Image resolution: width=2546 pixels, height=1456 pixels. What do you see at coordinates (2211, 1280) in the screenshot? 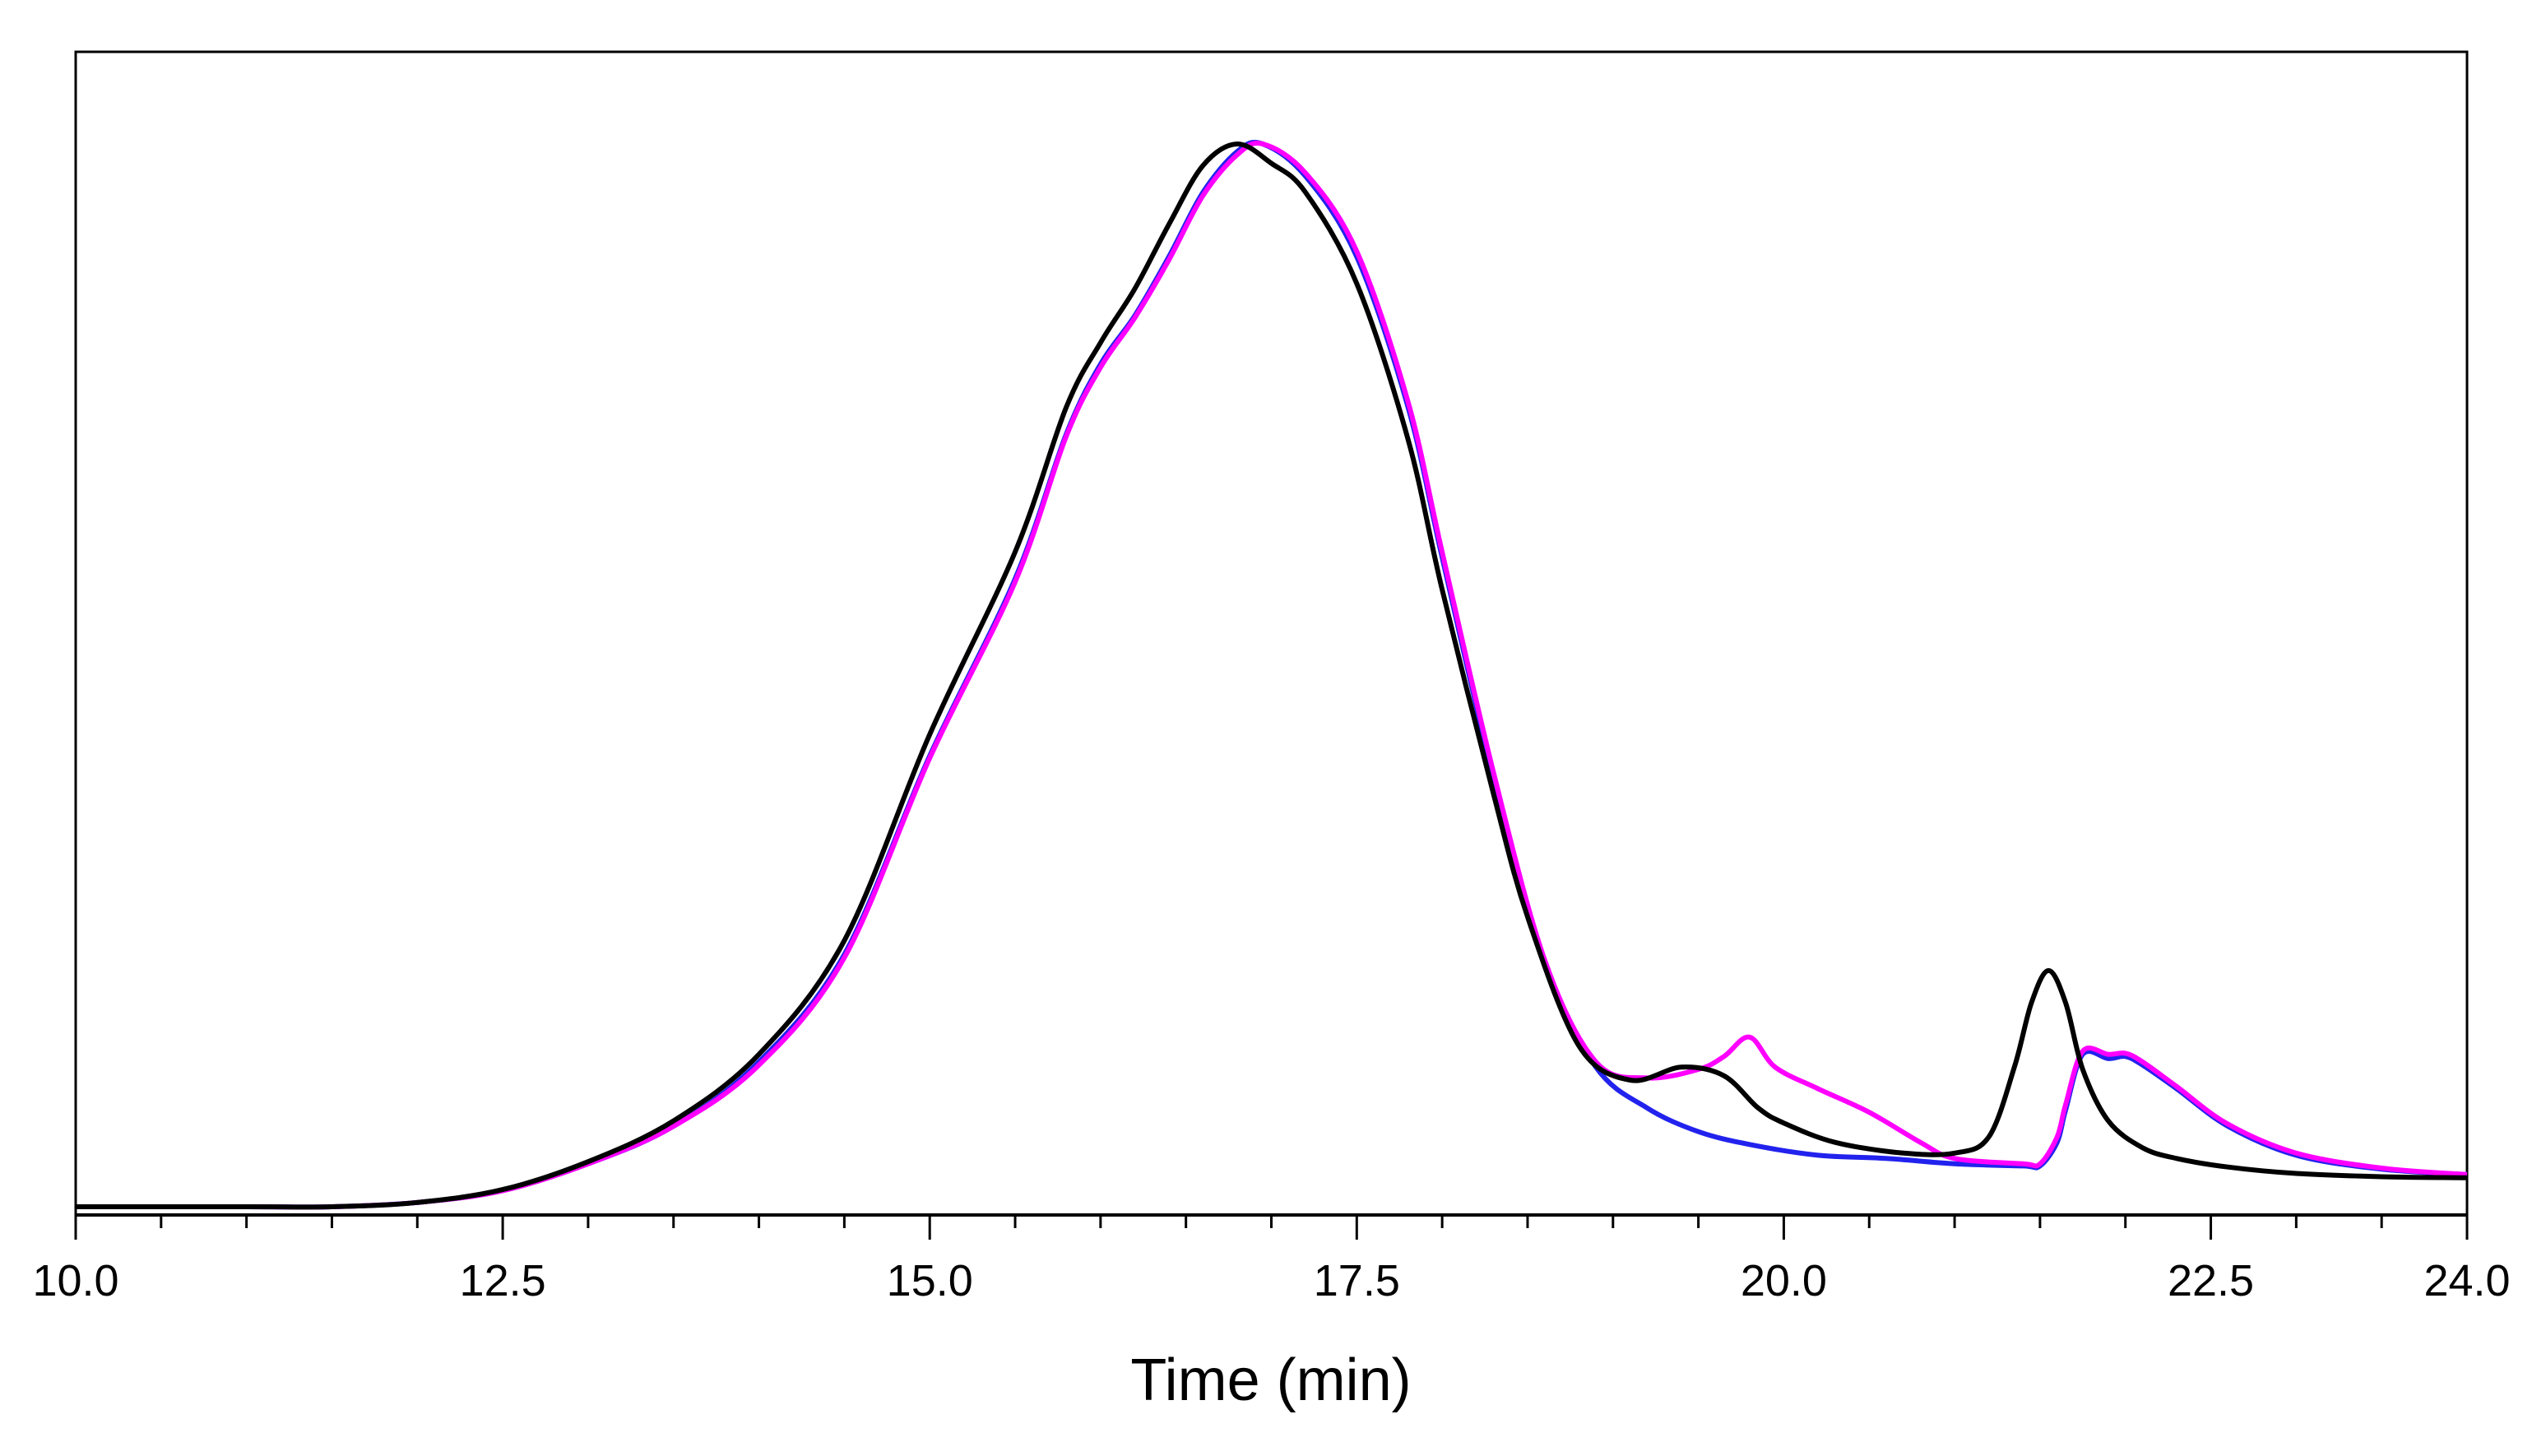
I see `x-tick-label: 22.5` at bounding box center [2211, 1280].